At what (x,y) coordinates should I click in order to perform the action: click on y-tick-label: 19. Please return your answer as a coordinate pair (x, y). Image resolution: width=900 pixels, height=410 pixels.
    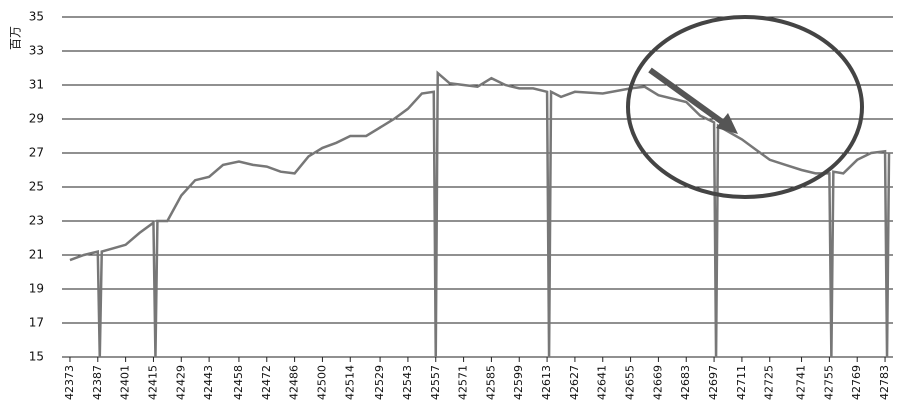
    Looking at the image, I should click on (36, 289).